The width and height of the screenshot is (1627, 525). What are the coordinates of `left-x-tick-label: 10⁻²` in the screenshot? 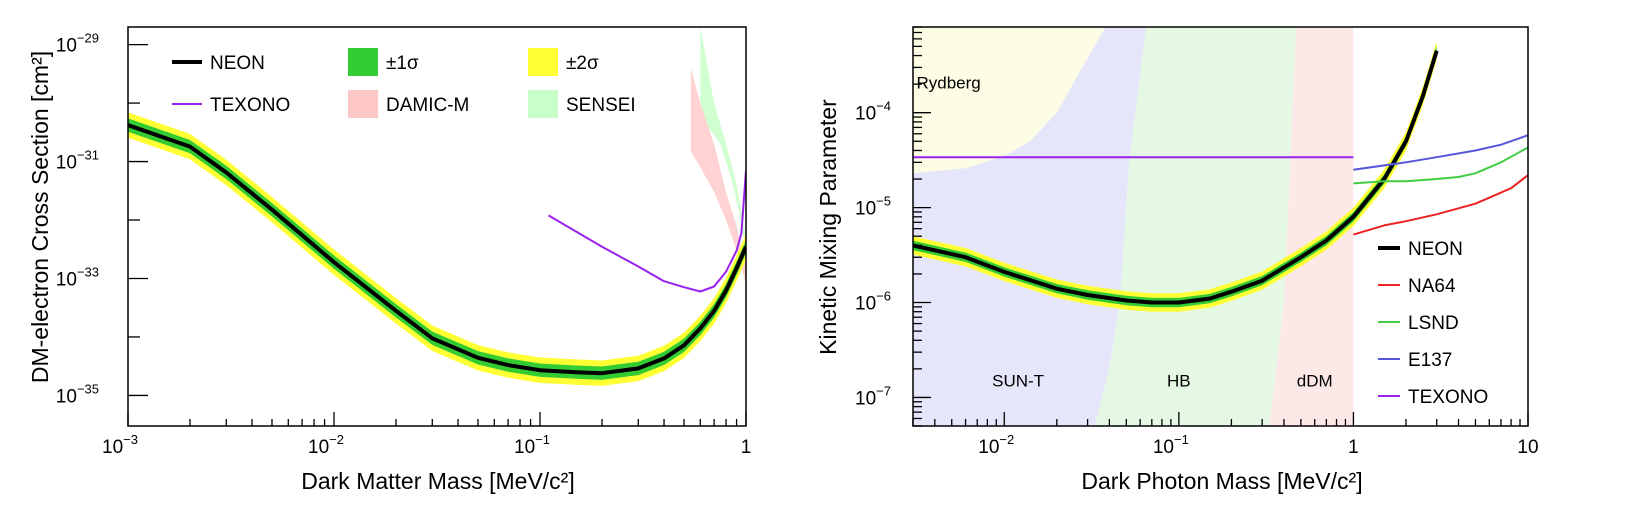 It's located at (326, 445).